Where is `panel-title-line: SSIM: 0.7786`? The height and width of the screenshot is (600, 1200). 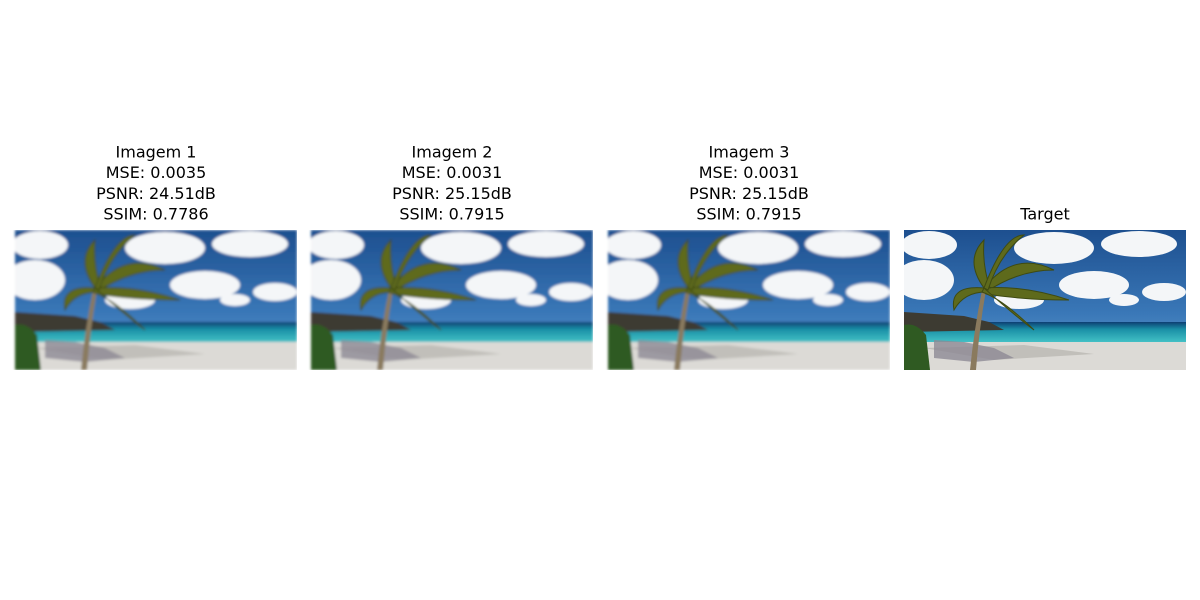
panel-title-line: SSIM: 0.7786 is located at coordinates (155, 214).